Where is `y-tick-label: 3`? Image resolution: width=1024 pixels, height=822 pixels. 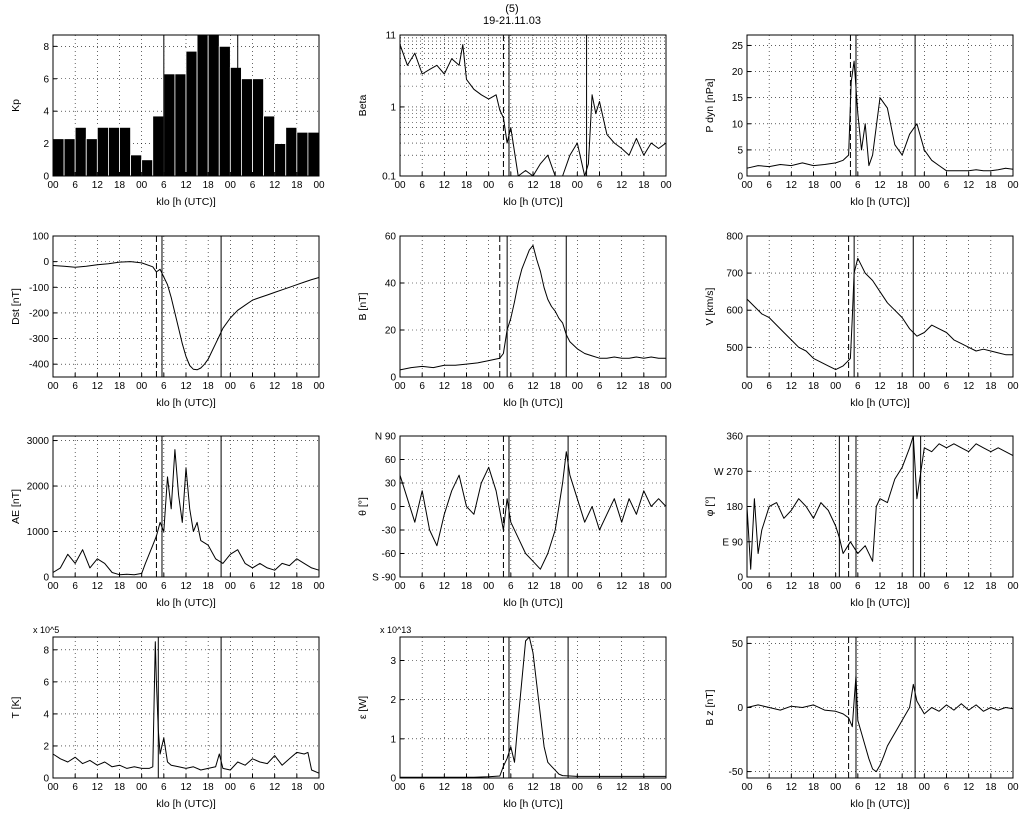 y-tick-label: 3 is located at coordinates (393, 661).